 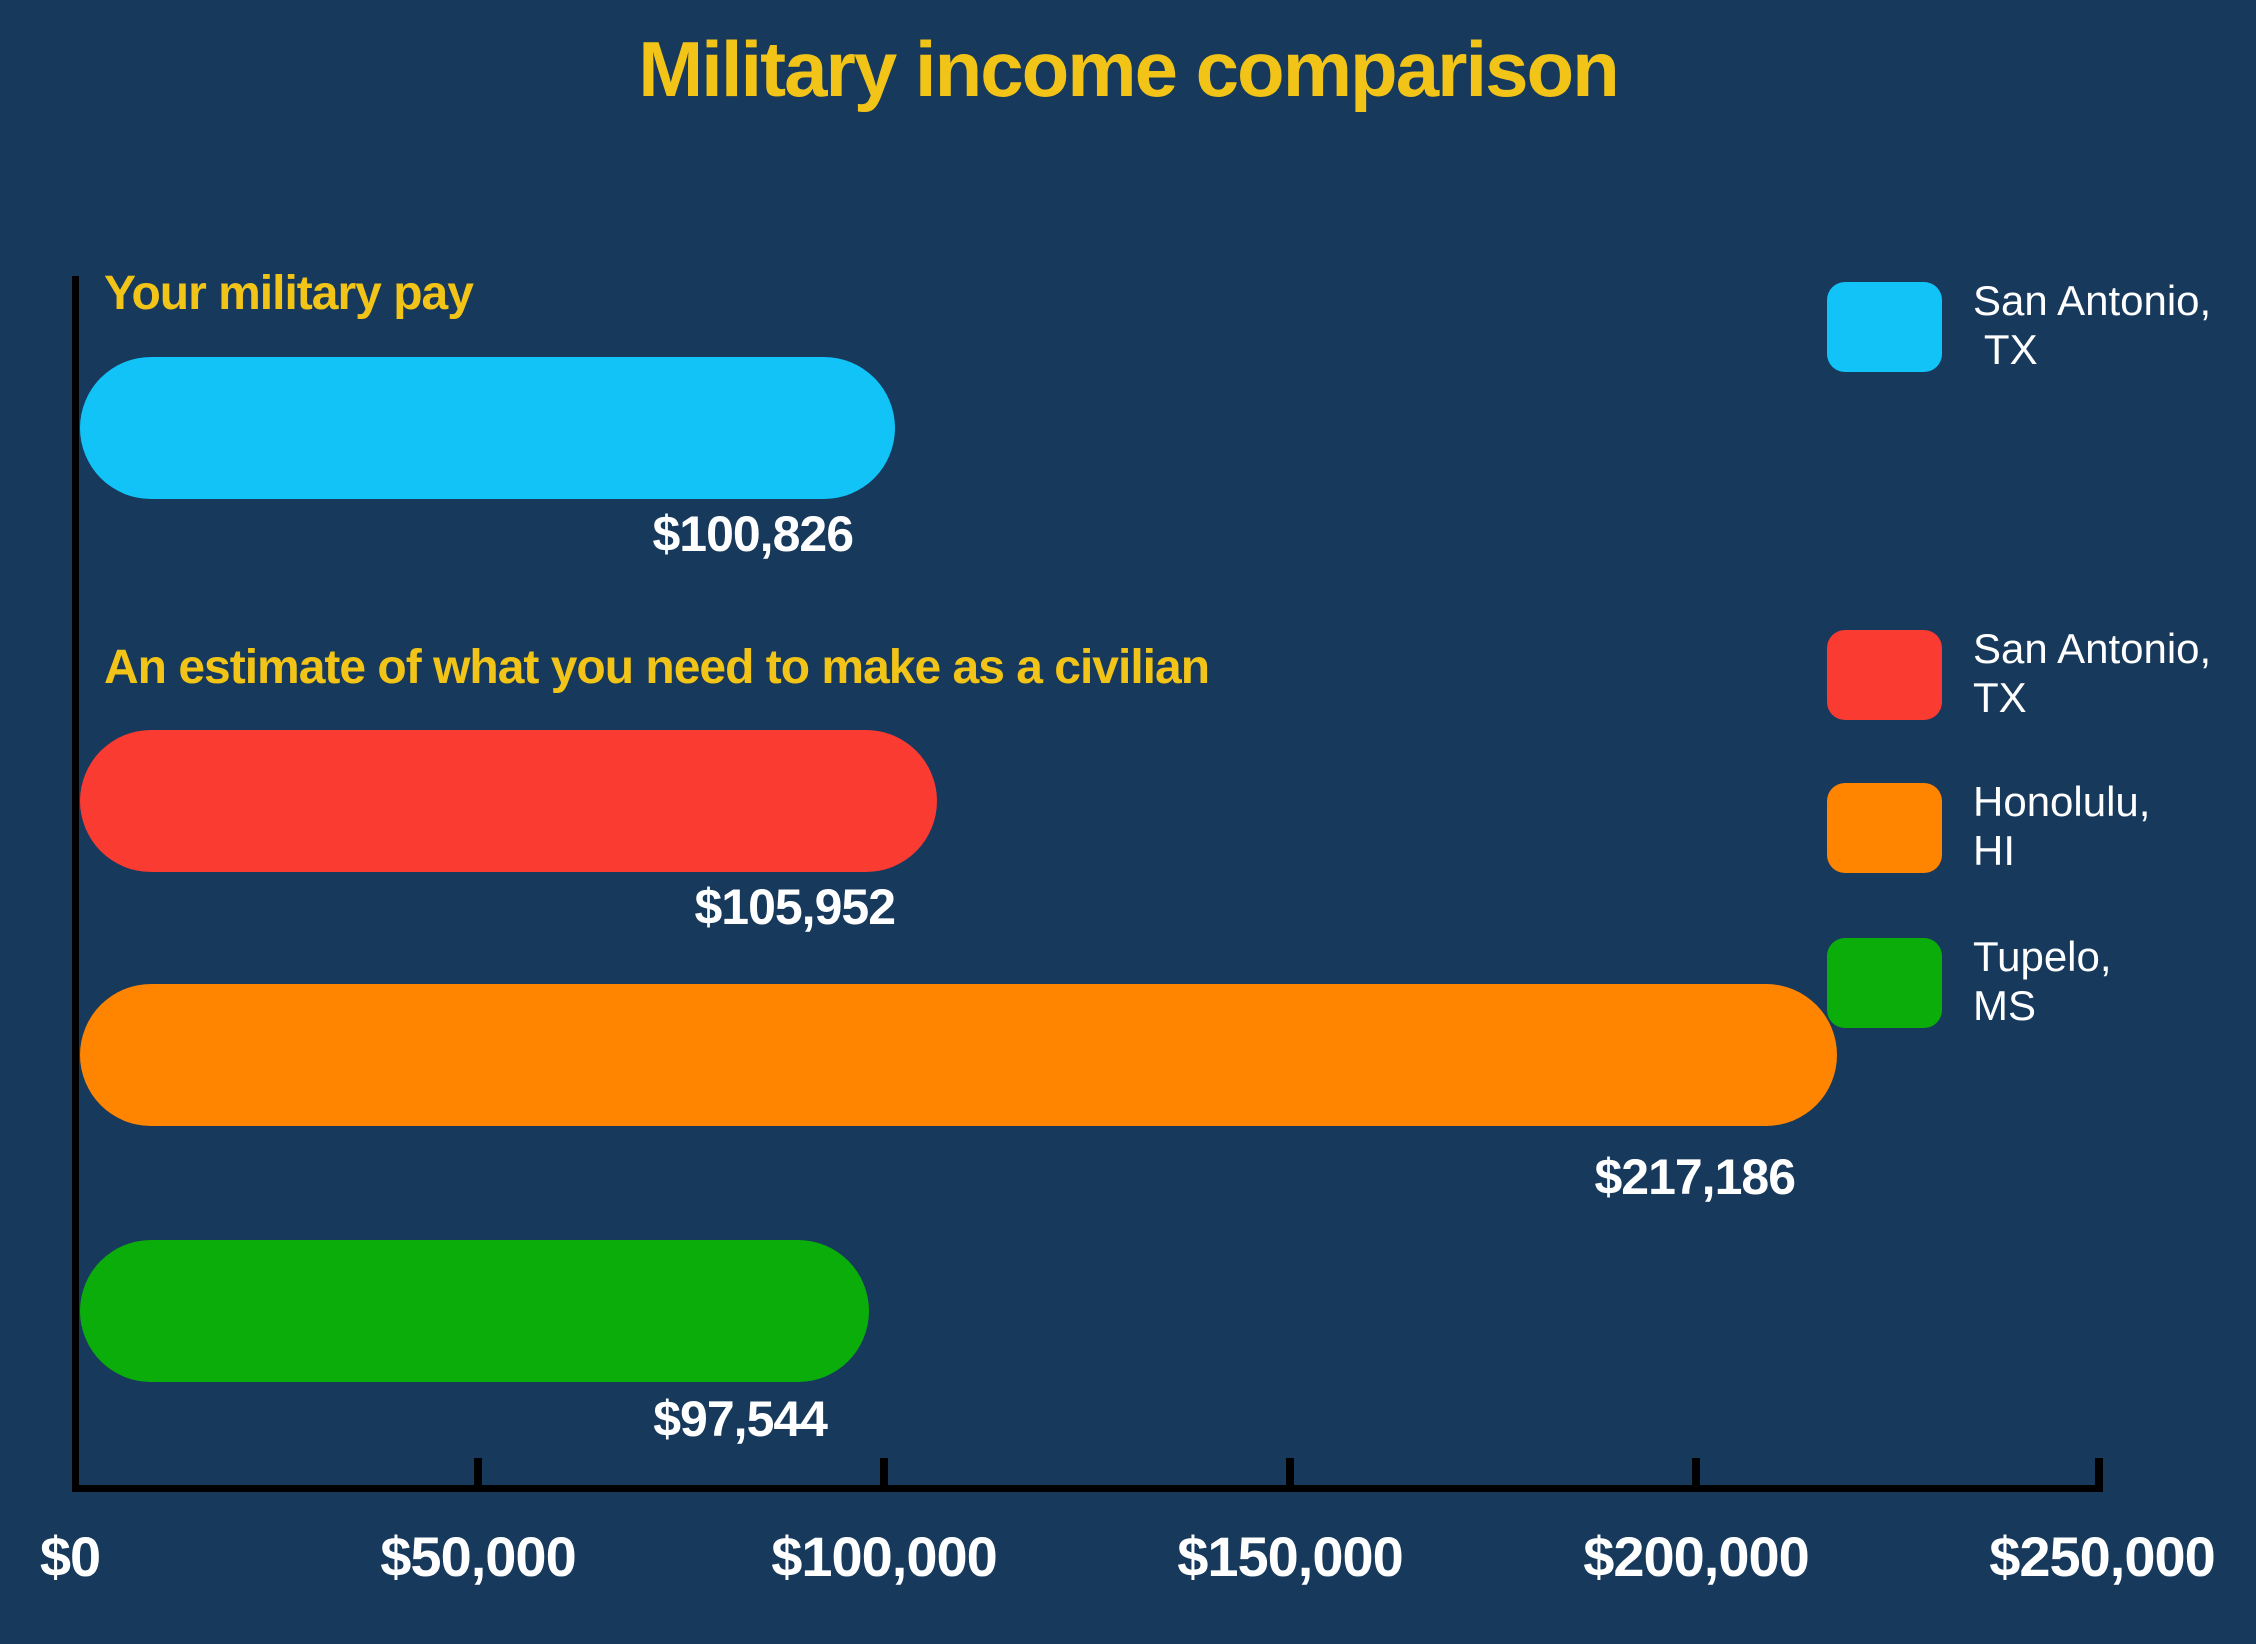 I want to click on bar-civilian-san-antonio, so click(x=508, y=801).